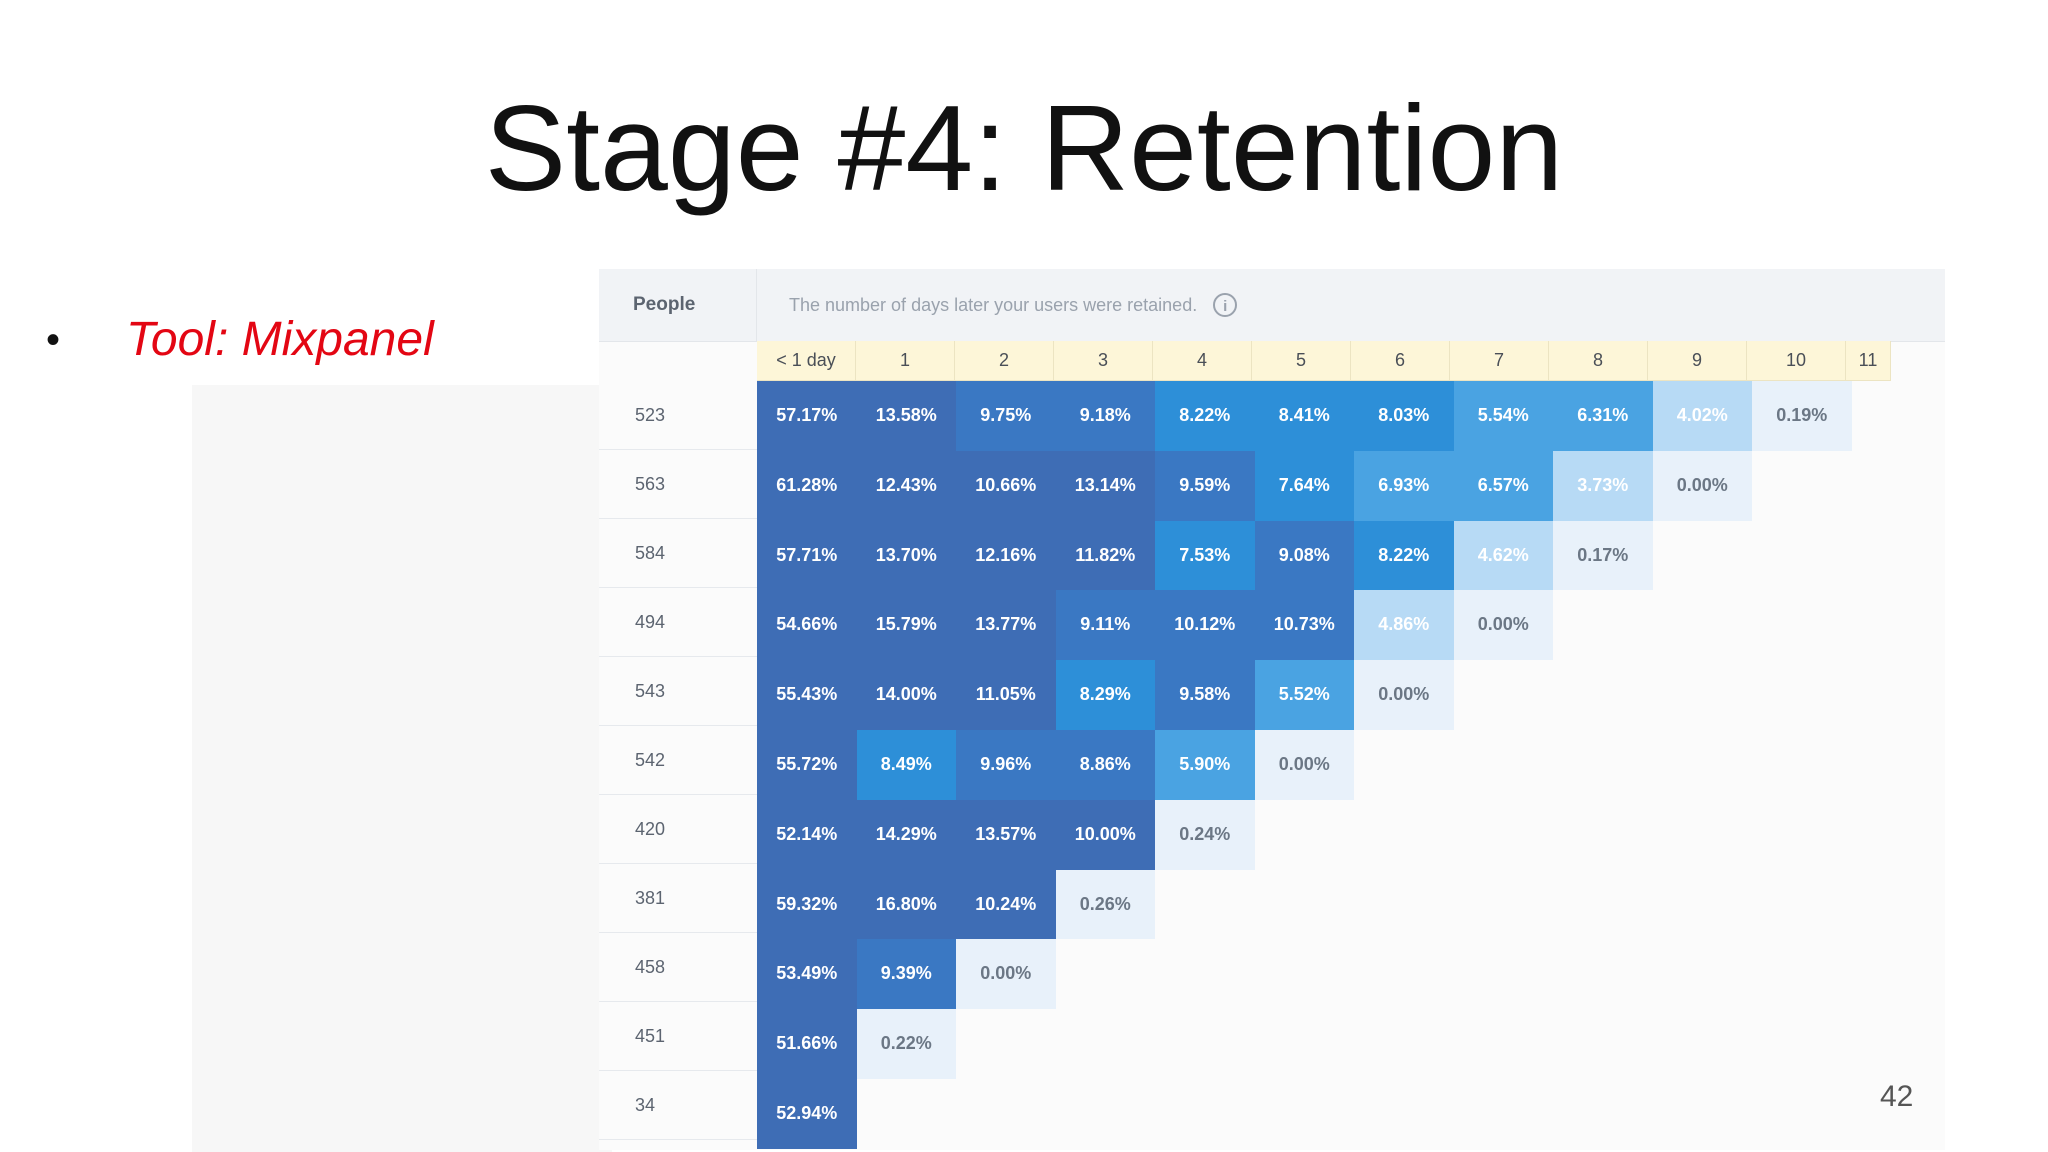 This screenshot has height=1152, width=2048. I want to click on people-count-cell: 451, so click(678, 1036).